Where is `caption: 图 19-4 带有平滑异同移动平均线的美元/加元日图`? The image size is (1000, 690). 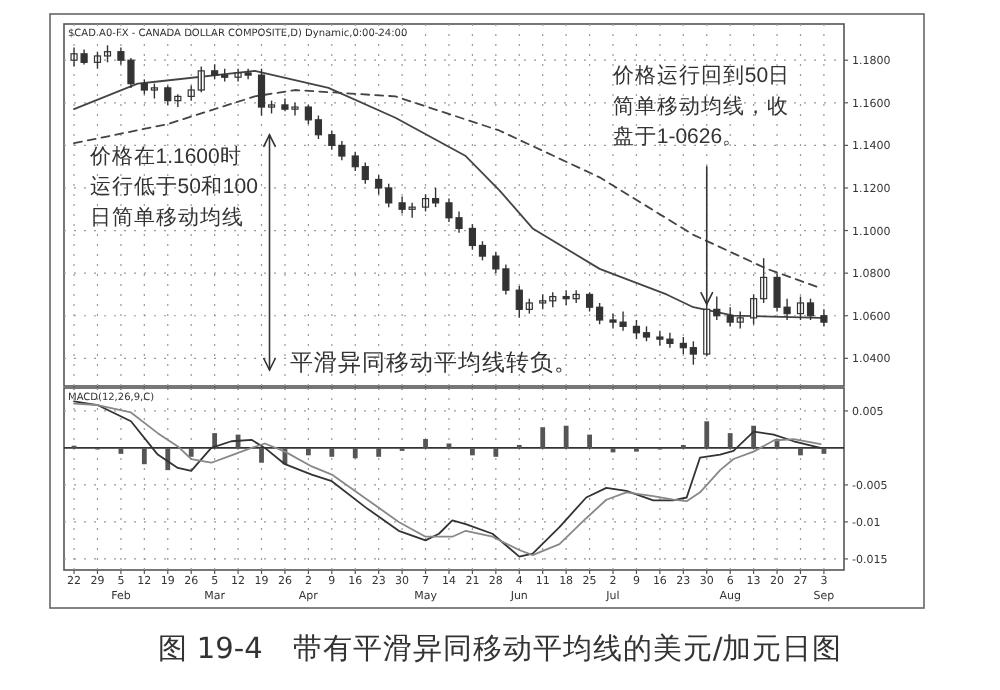 caption: 图 19-4 带有平滑异同移动平均线的美元/加元日图 is located at coordinates (500, 649).